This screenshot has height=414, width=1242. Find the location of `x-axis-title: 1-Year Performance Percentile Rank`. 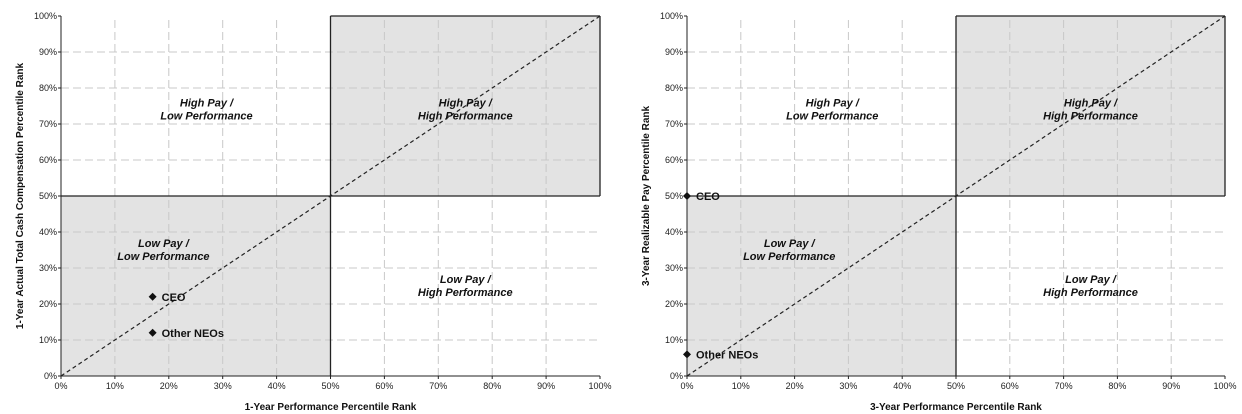

x-axis-title: 1-Year Performance Percentile Rank is located at coordinates (331, 407).